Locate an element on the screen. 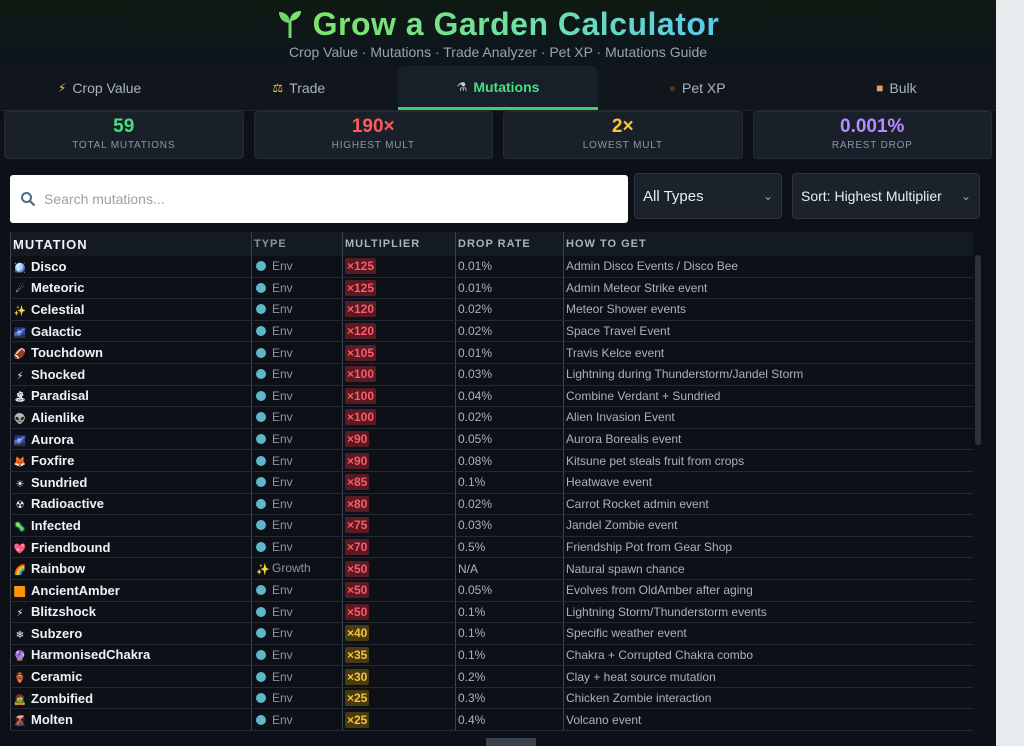 Image resolution: width=1024 pixels, height=746 pixels. type-filter-select: All Types ⌄ is located at coordinates (708, 196).